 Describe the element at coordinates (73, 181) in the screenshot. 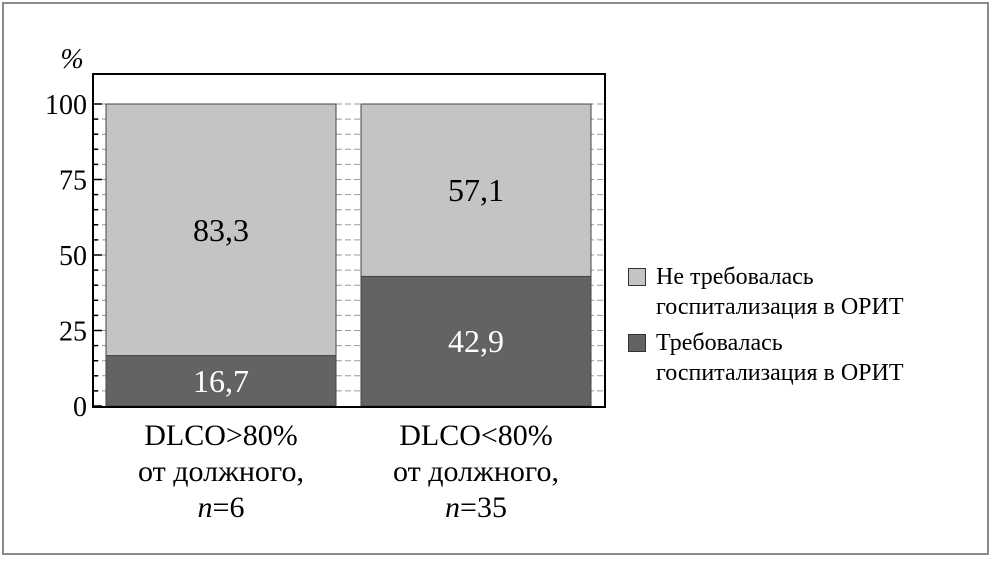

I see `y-tick-label: 75` at that location.